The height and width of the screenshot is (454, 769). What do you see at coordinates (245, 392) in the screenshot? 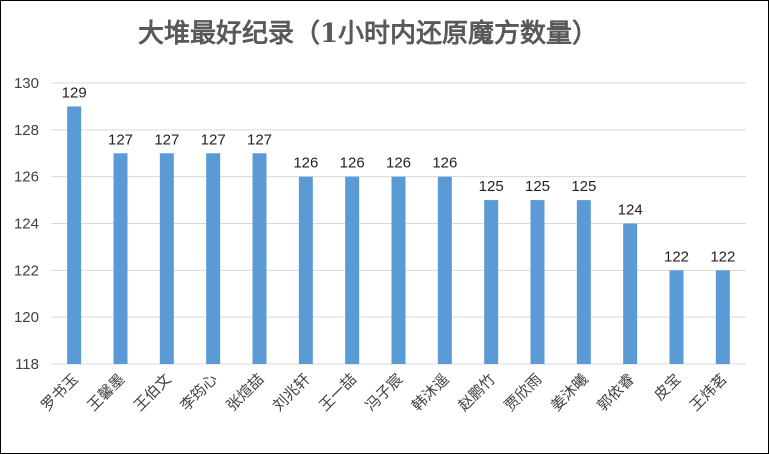
I see `category-label: 张煊喆` at bounding box center [245, 392].